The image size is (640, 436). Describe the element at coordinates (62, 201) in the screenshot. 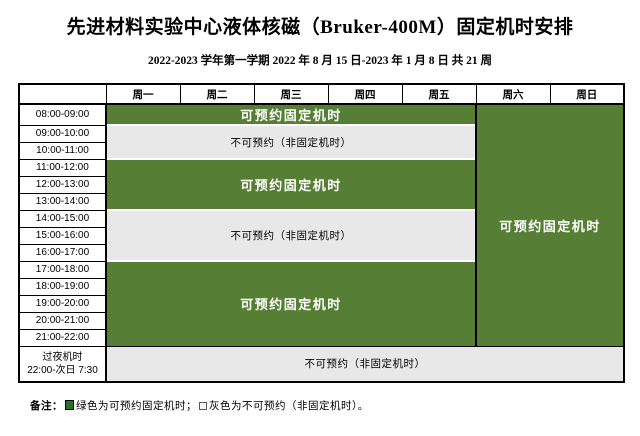

I see `time-slot-cell: 13:00-14:00` at that location.